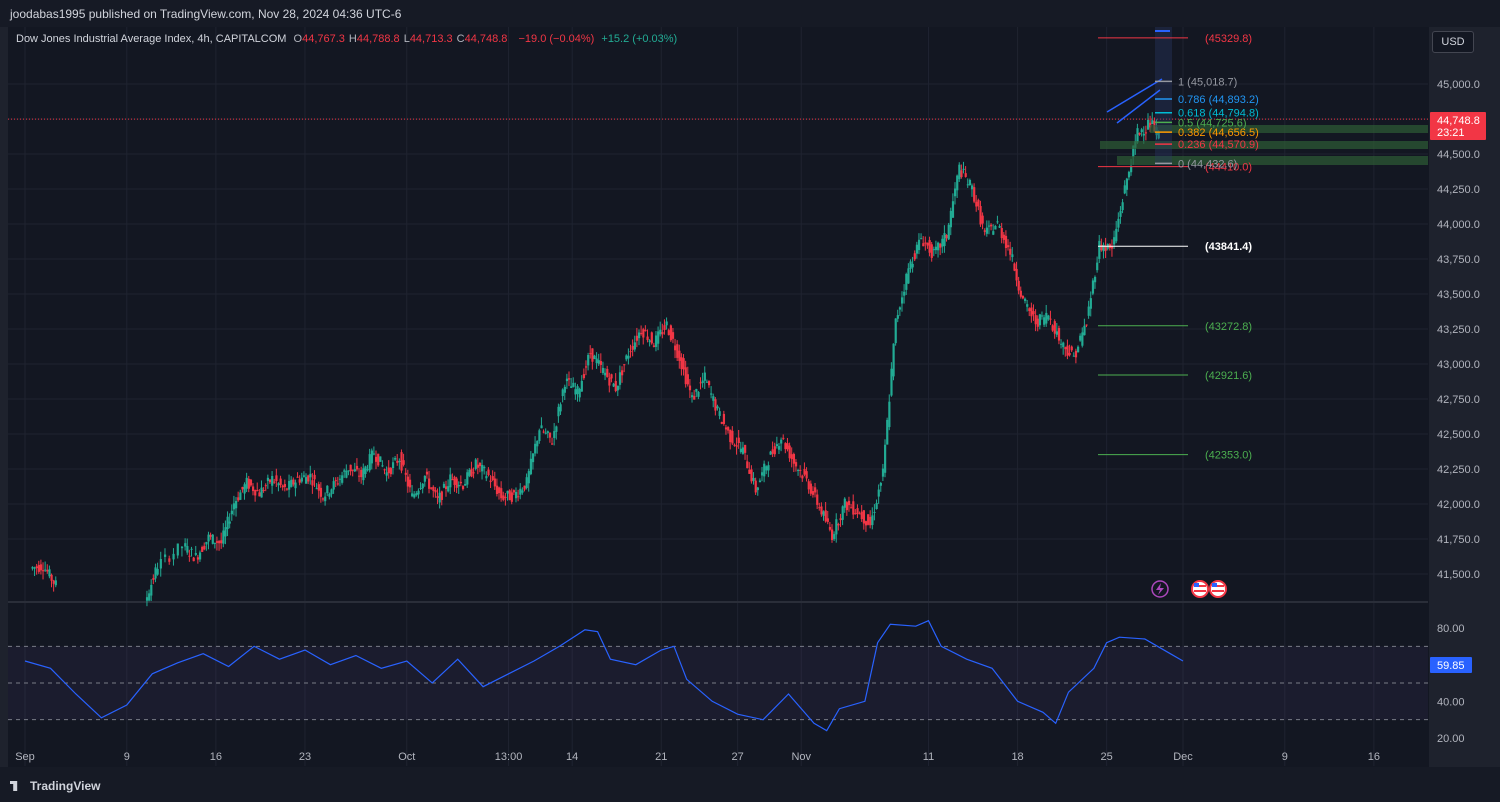  Describe the element at coordinates (1458, 190) in the screenshot. I see `price-tick: 44,250.0` at that location.